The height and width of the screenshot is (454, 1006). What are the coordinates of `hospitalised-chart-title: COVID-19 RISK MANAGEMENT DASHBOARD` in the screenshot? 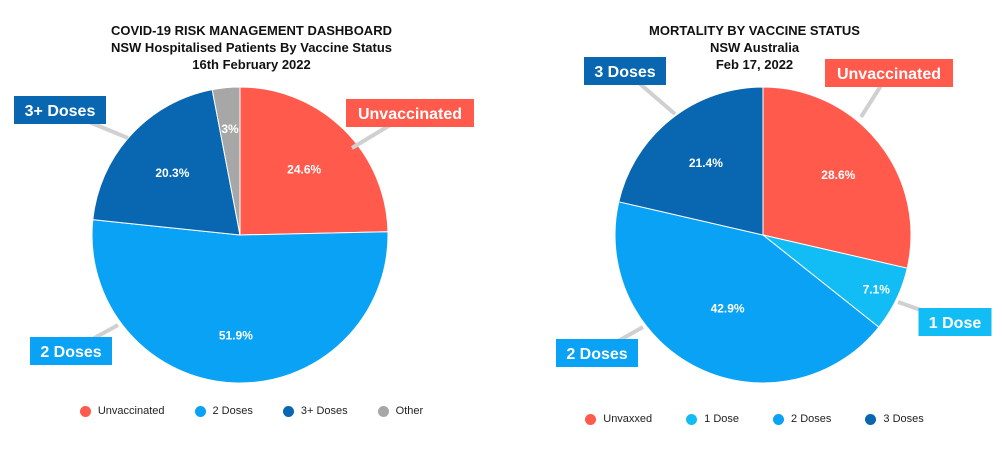 It's located at (251, 30).